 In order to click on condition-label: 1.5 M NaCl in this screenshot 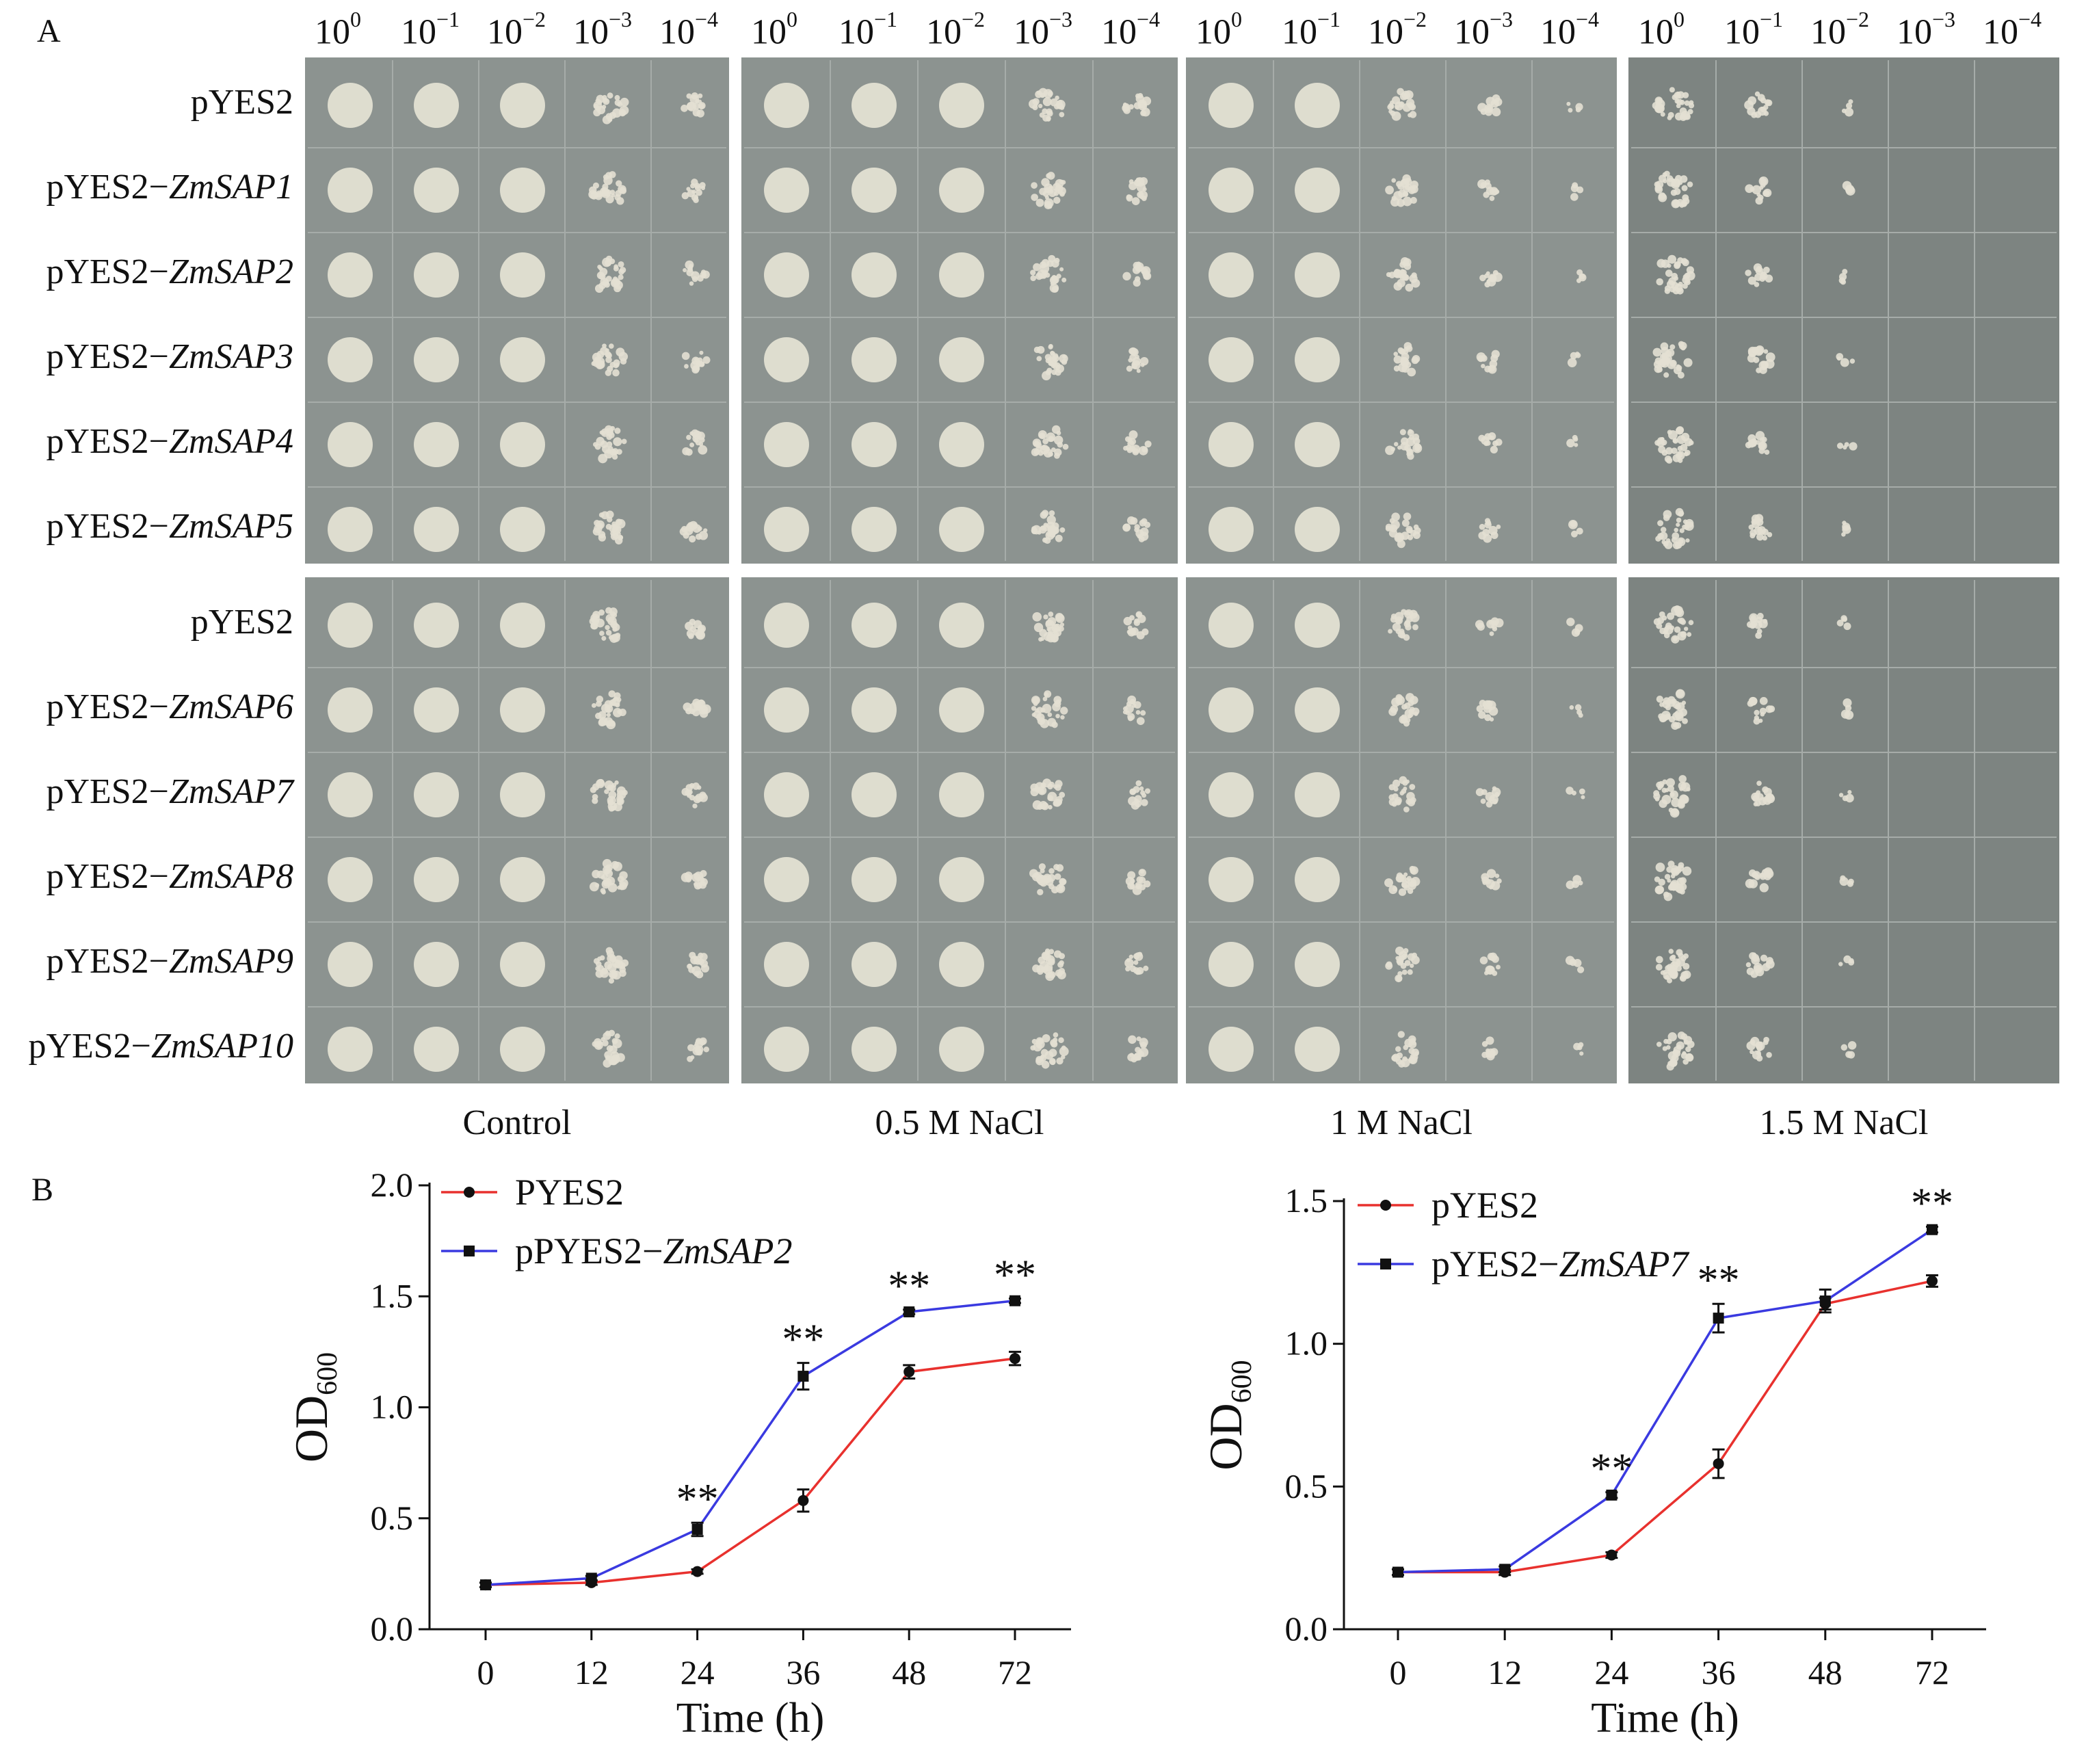, I will do `click(1844, 1122)`.